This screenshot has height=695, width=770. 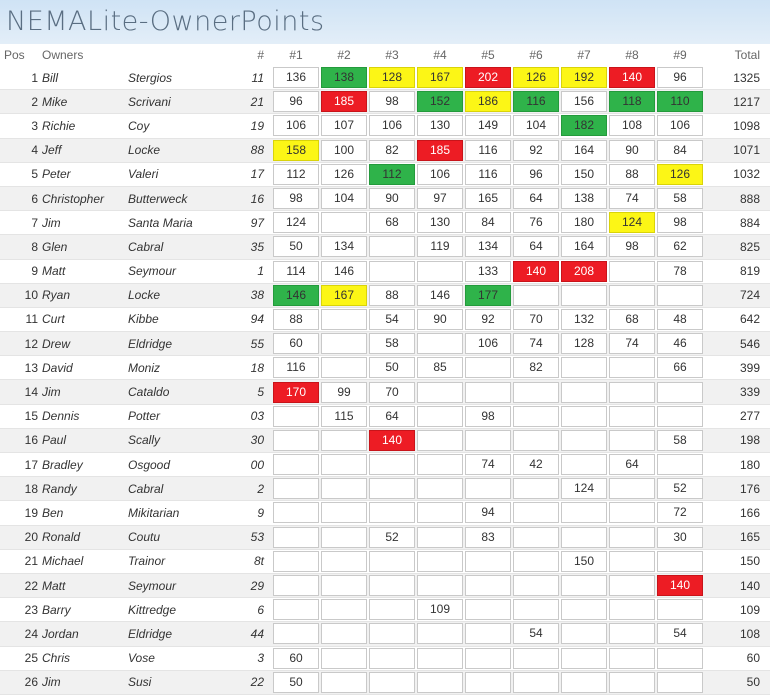 I want to click on race-3-points: 70, so click(x=392, y=392).